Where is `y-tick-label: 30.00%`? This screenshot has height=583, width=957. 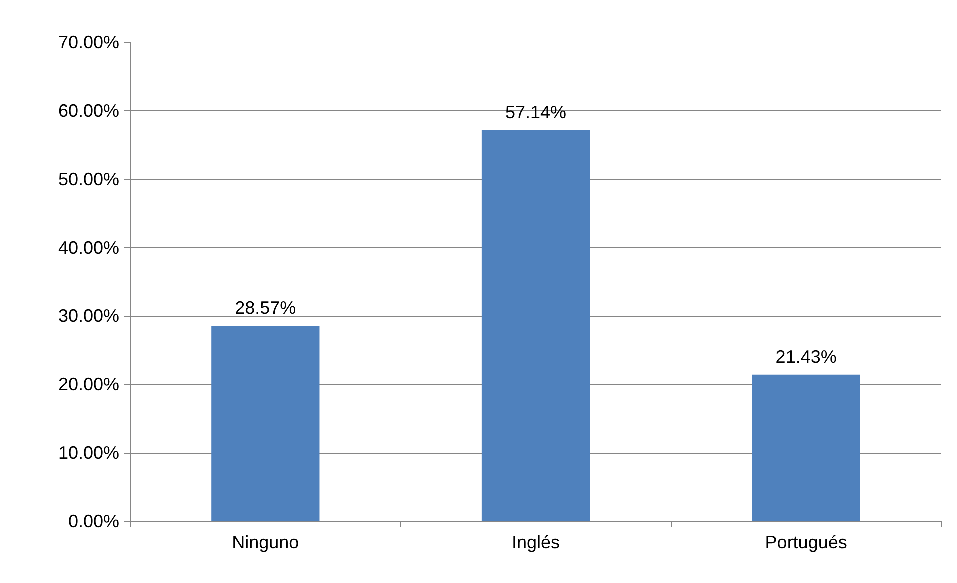 y-tick-label: 30.00% is located at coordinates (89, 316).